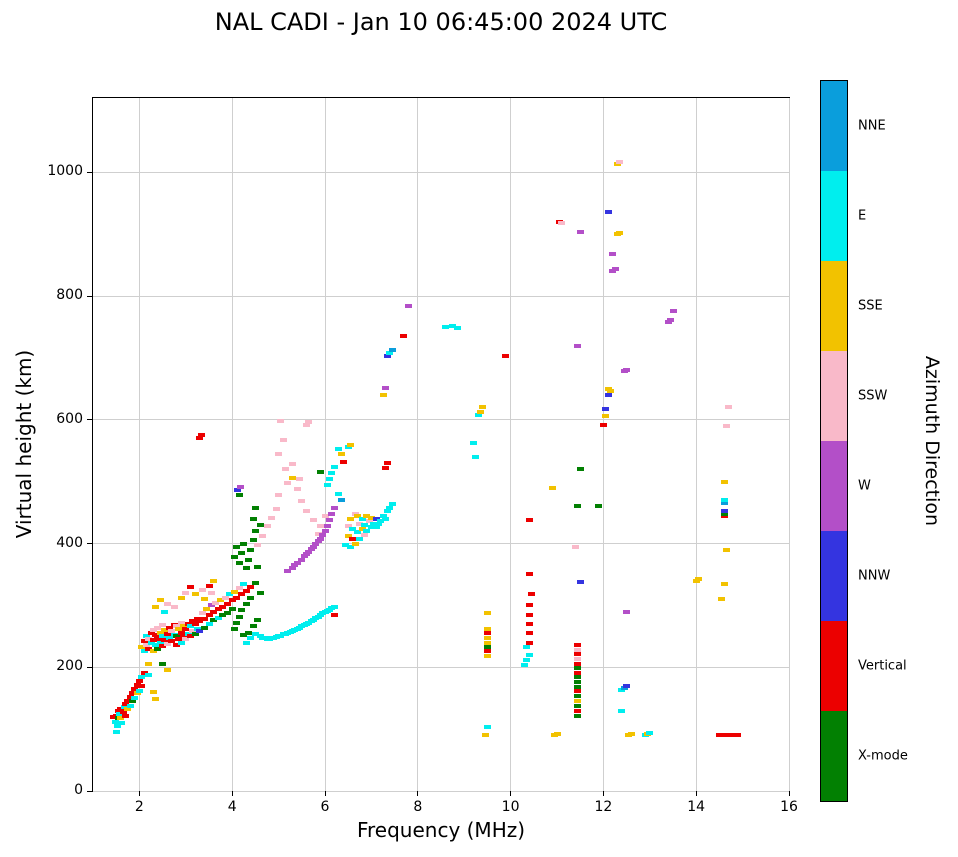 The width and height of the screenshot is (958, 857). What do you see at coordinates (418, 807) in the screenshot?
I see `x-tick-label: 8` at bounding box center [418, 807].